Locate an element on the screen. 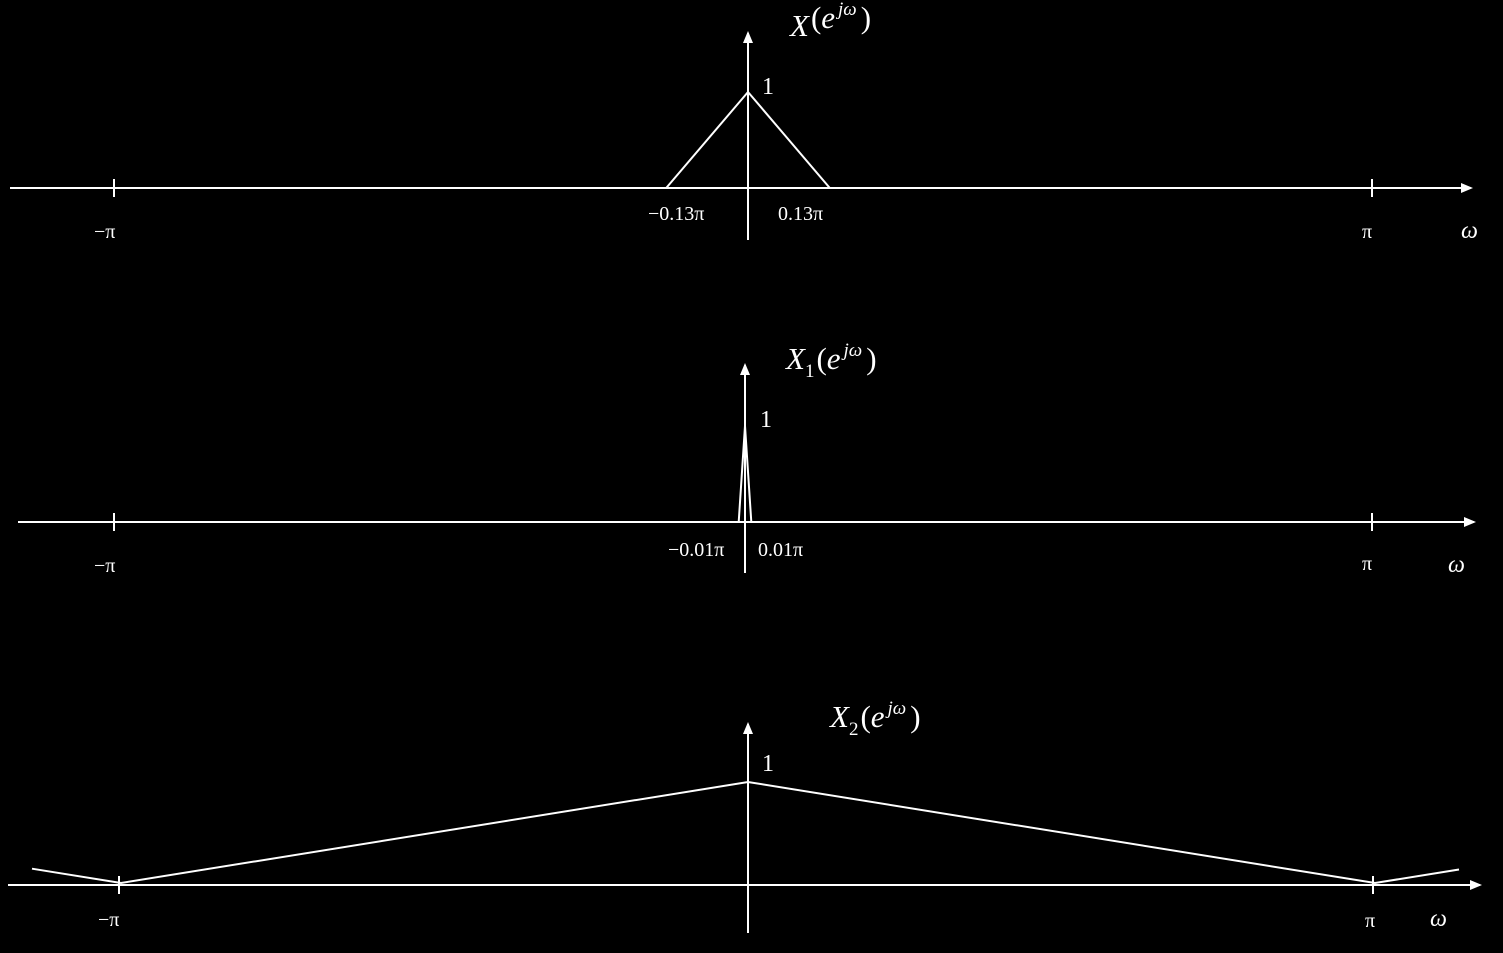  title-subscript: 2 is located at coordinates (854, 729).